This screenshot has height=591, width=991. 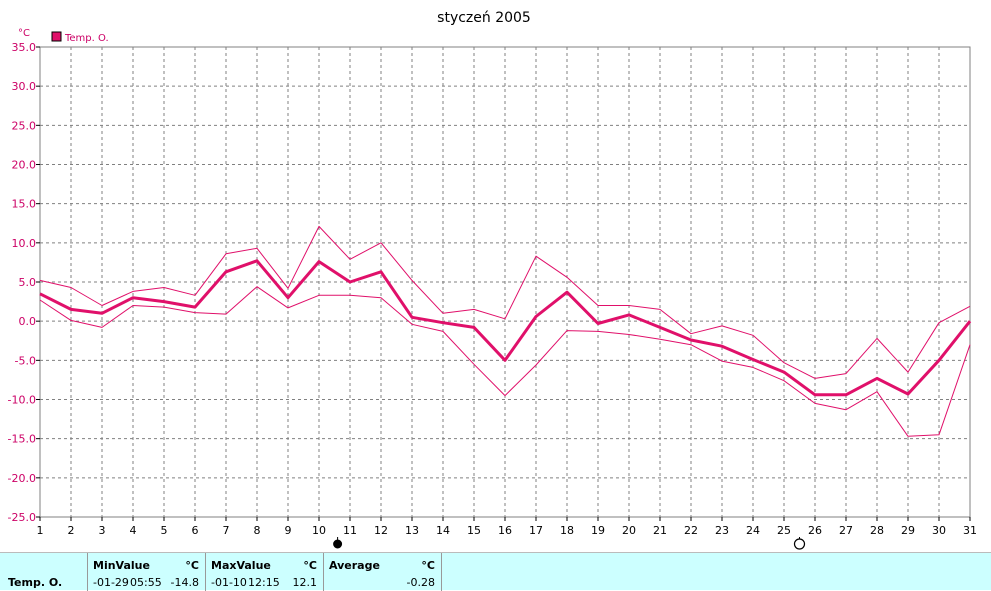 What do you see at coordinates (102, 530) in the screenshot?
I see `x-tick-label: 3` at bounding box center [102, 530].